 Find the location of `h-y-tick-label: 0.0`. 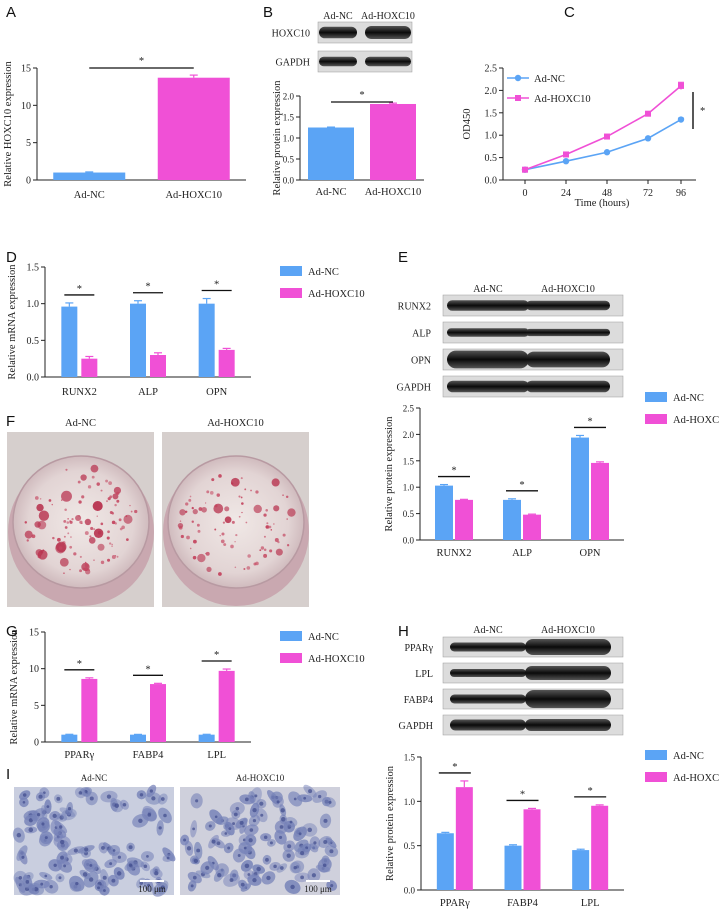

h-y-tick-label: 0.0 is located at coordinates (410, 891).